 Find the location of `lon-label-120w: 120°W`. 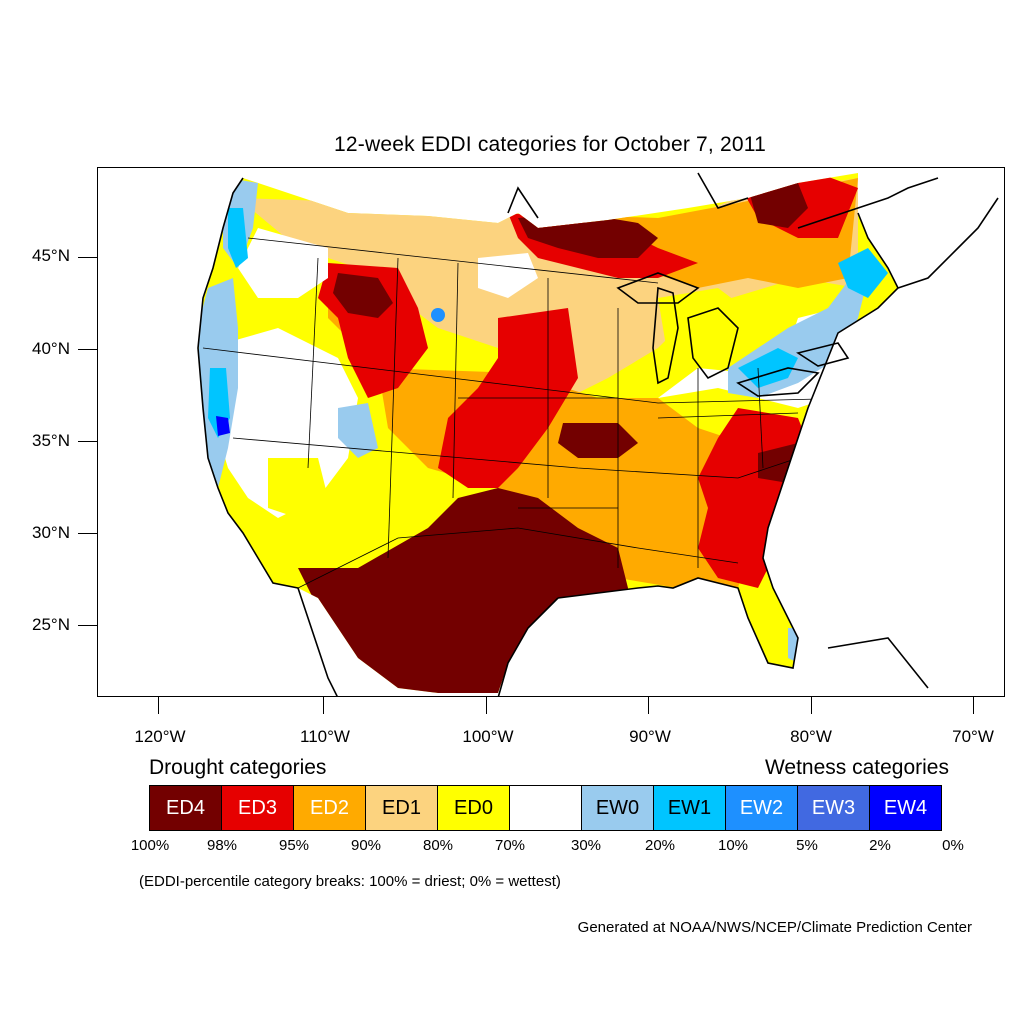

lon-label-120w: 120°W is located at coordinates (160, 736).